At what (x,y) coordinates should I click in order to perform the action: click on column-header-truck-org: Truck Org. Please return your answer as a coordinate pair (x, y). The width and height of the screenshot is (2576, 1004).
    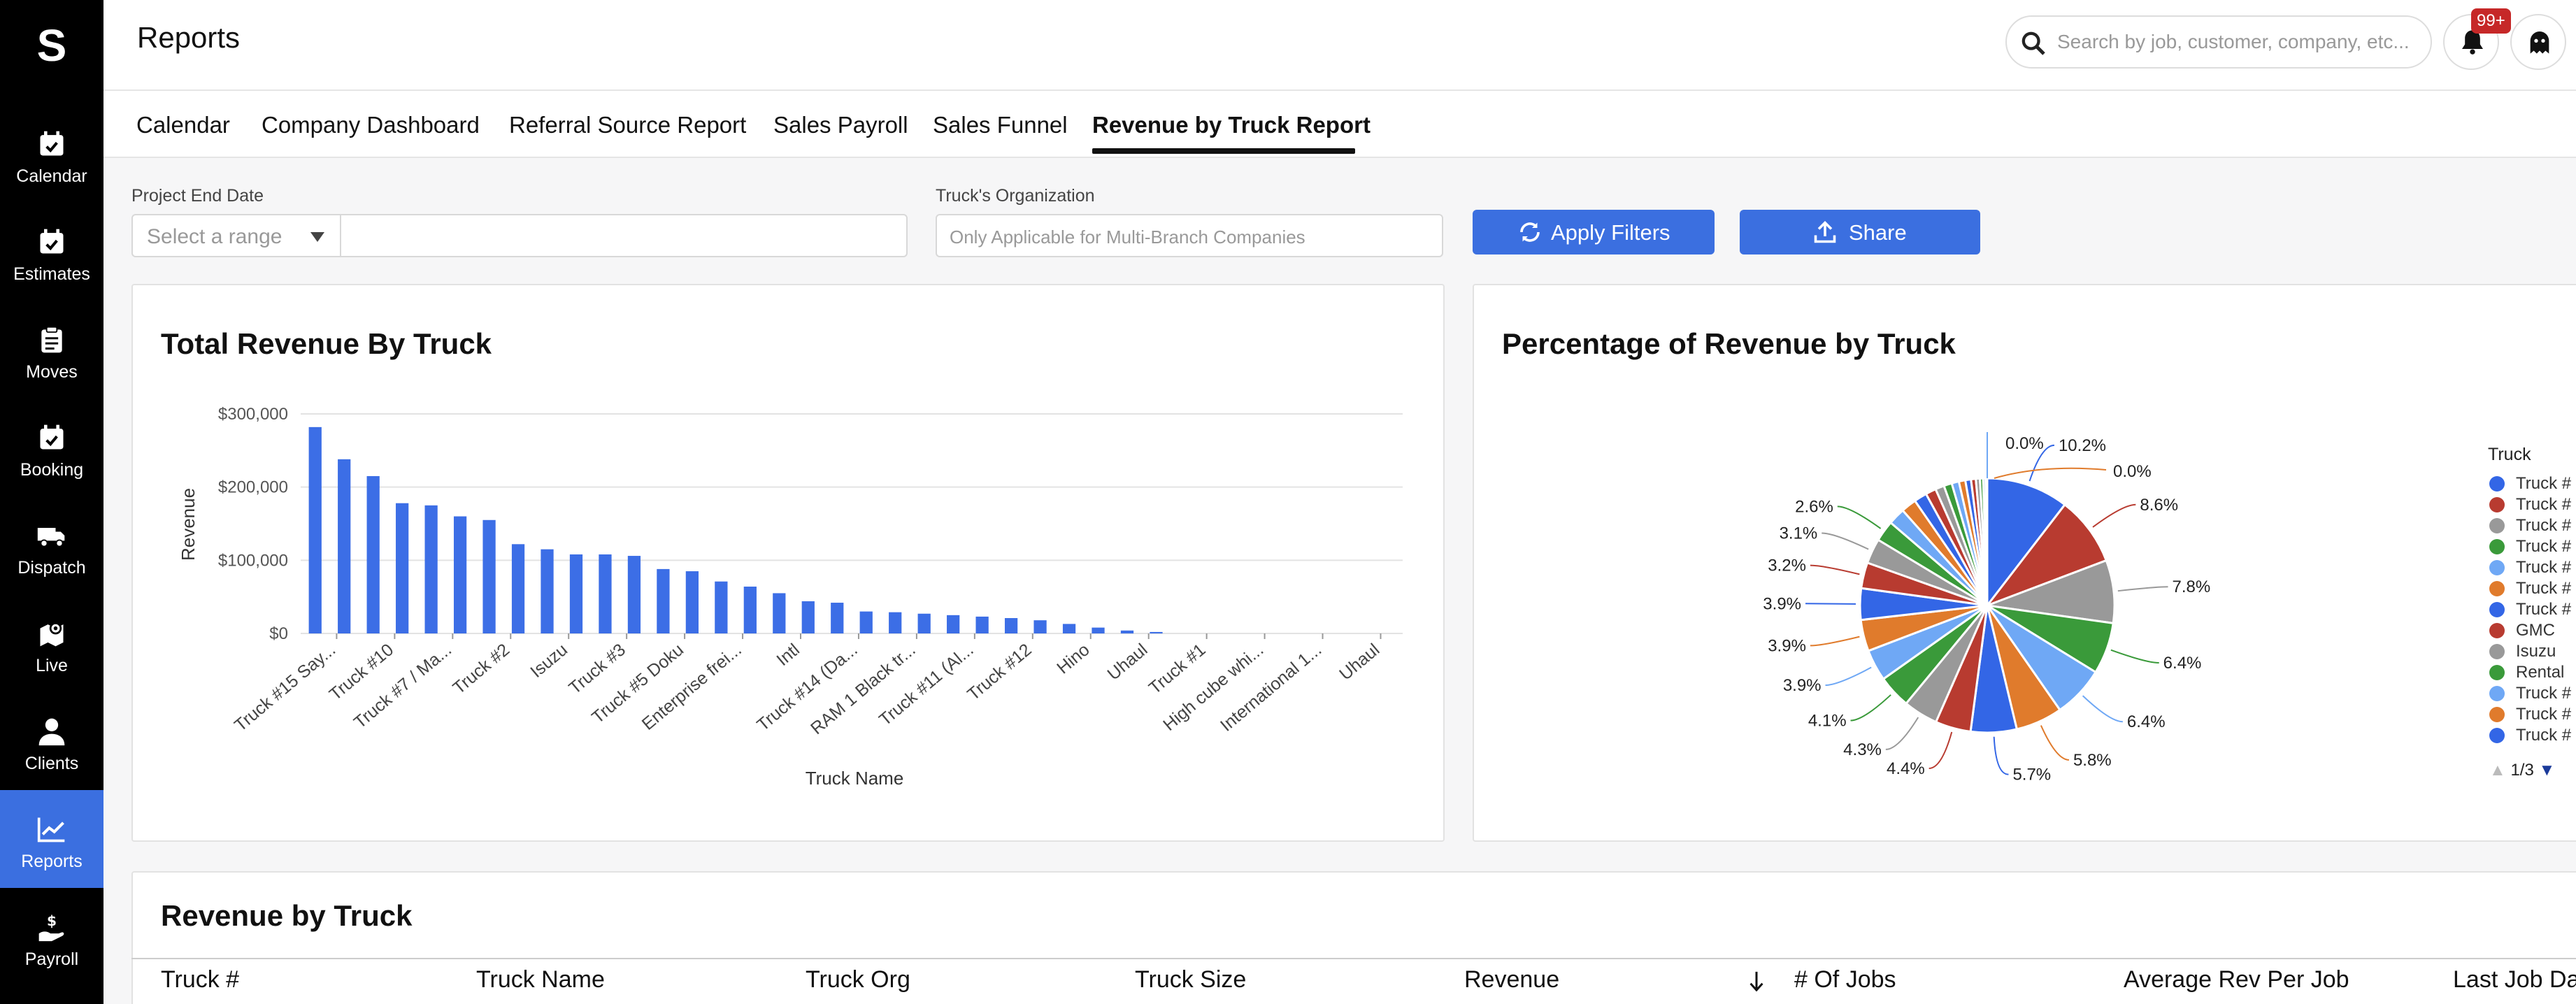
    Looking at the image, I should click on (858, 979).